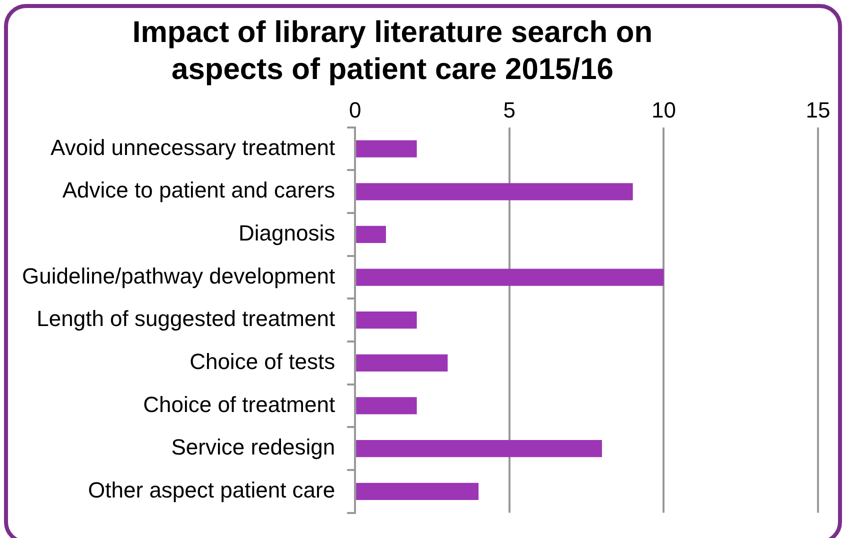 The image size is (852, 538). What do you see at coordinates (239, 404) in the screenshot?
I see `y-tick-label: Choice of treatment` at bounding box center [239, 404].